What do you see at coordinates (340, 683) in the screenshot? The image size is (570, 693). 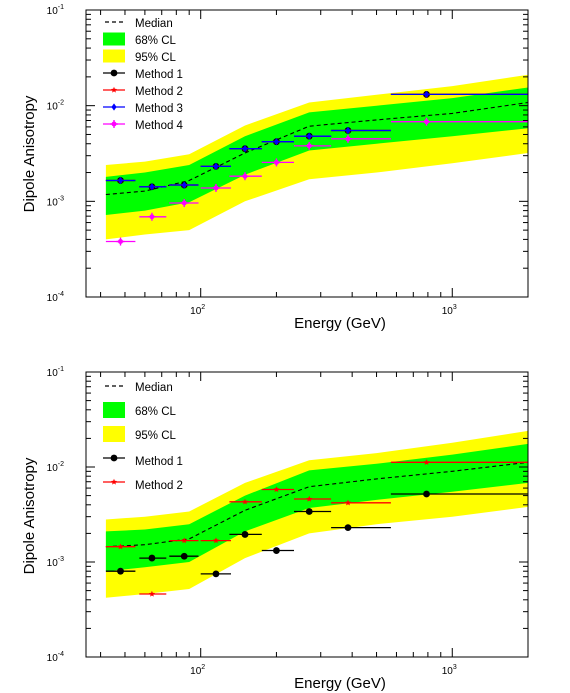 I see `bottom-chart-xlabel: Energy (GeV)` at bounding box center [340, 683].